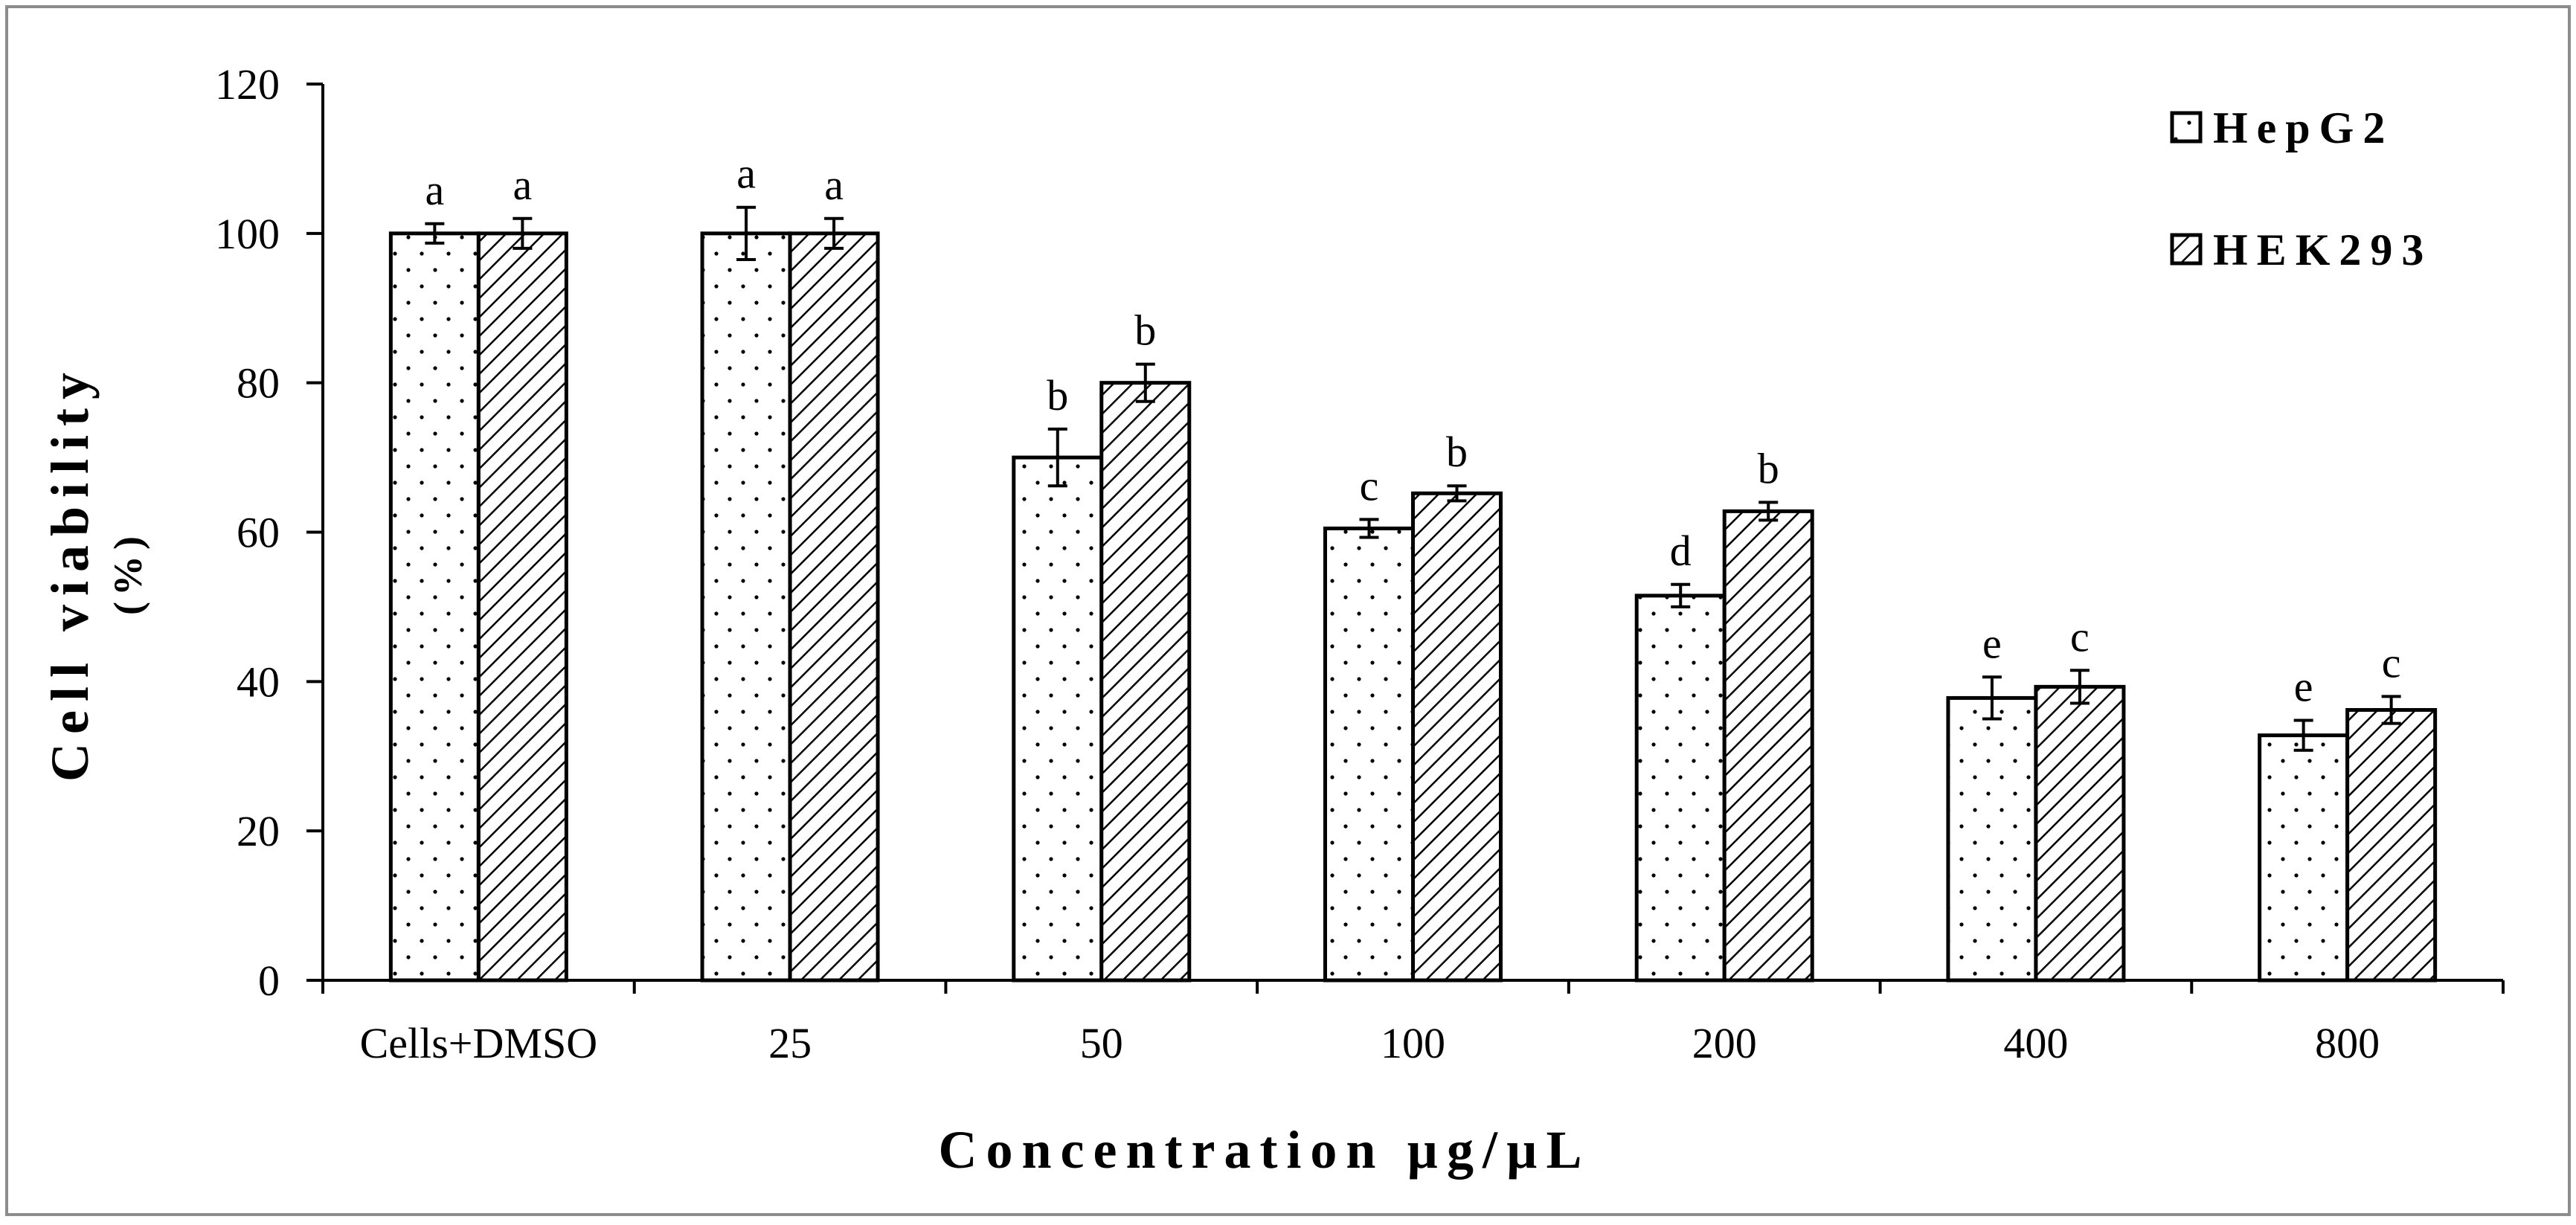  I want to click on y-tick-label-40: 40, so click(258, 681).